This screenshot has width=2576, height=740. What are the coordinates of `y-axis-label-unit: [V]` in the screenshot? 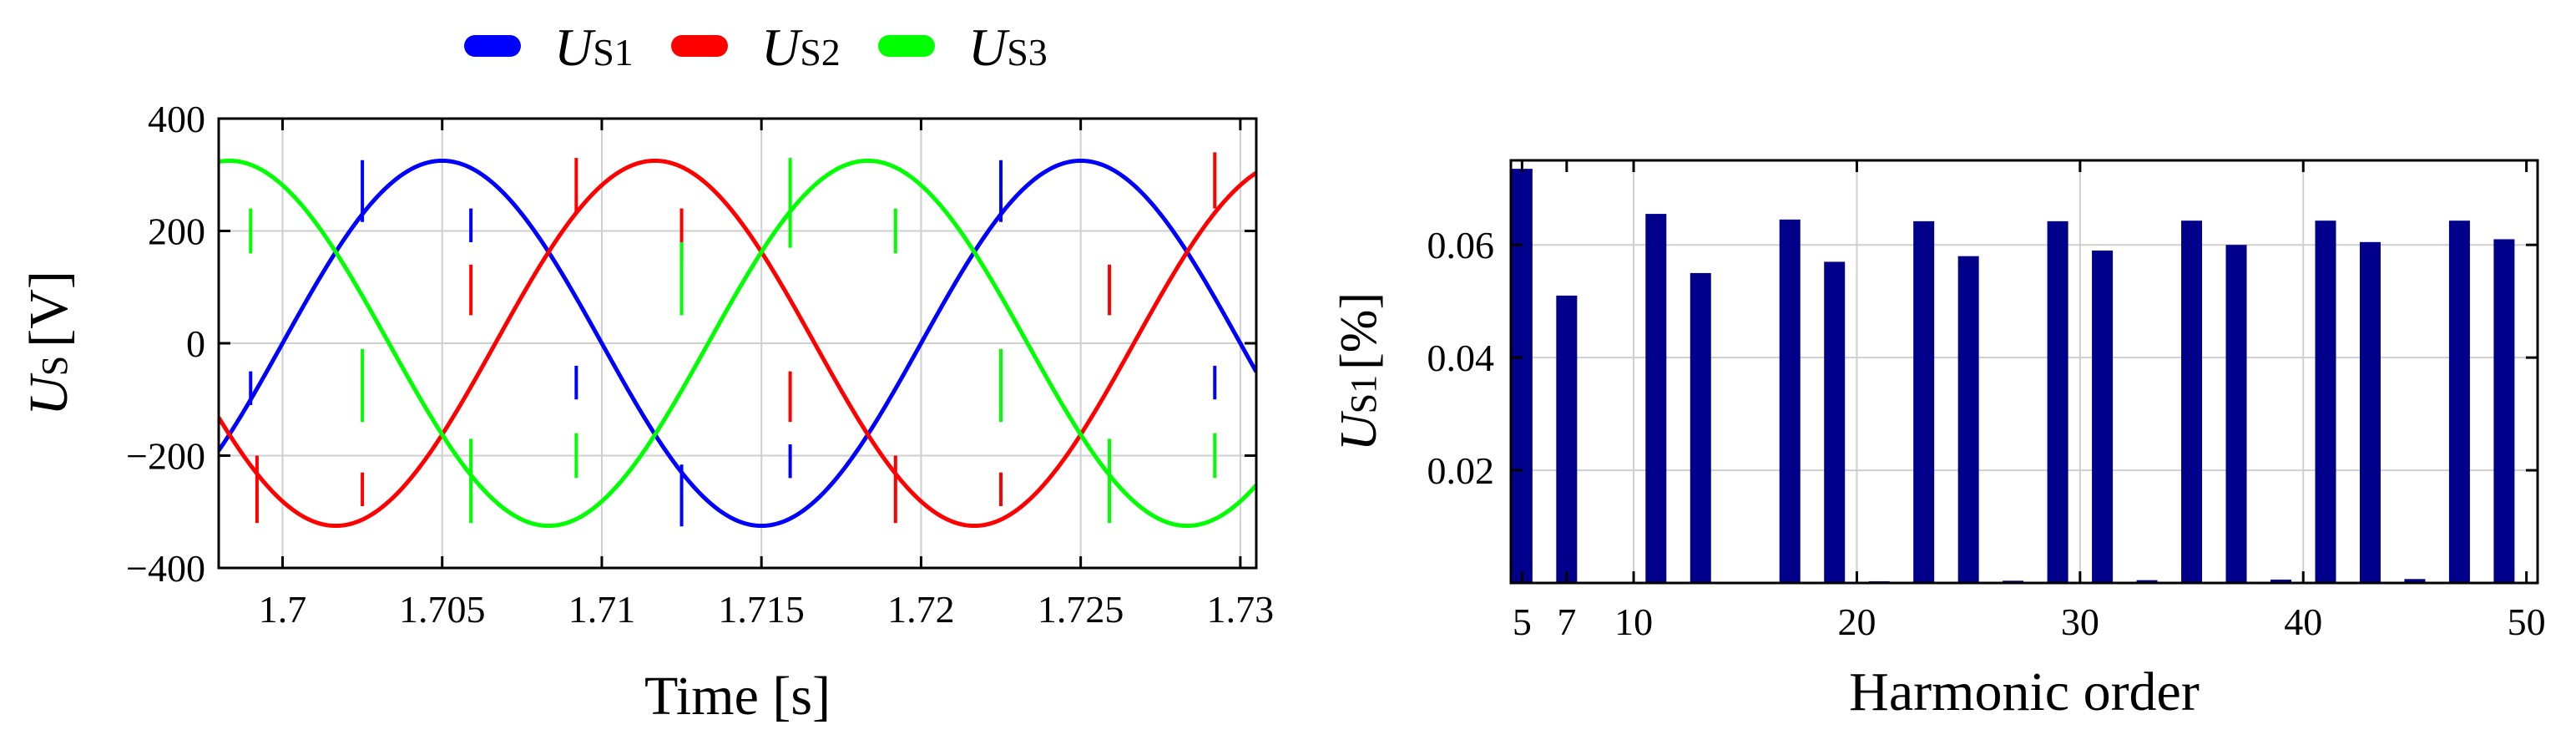 It's located at (48, 309).